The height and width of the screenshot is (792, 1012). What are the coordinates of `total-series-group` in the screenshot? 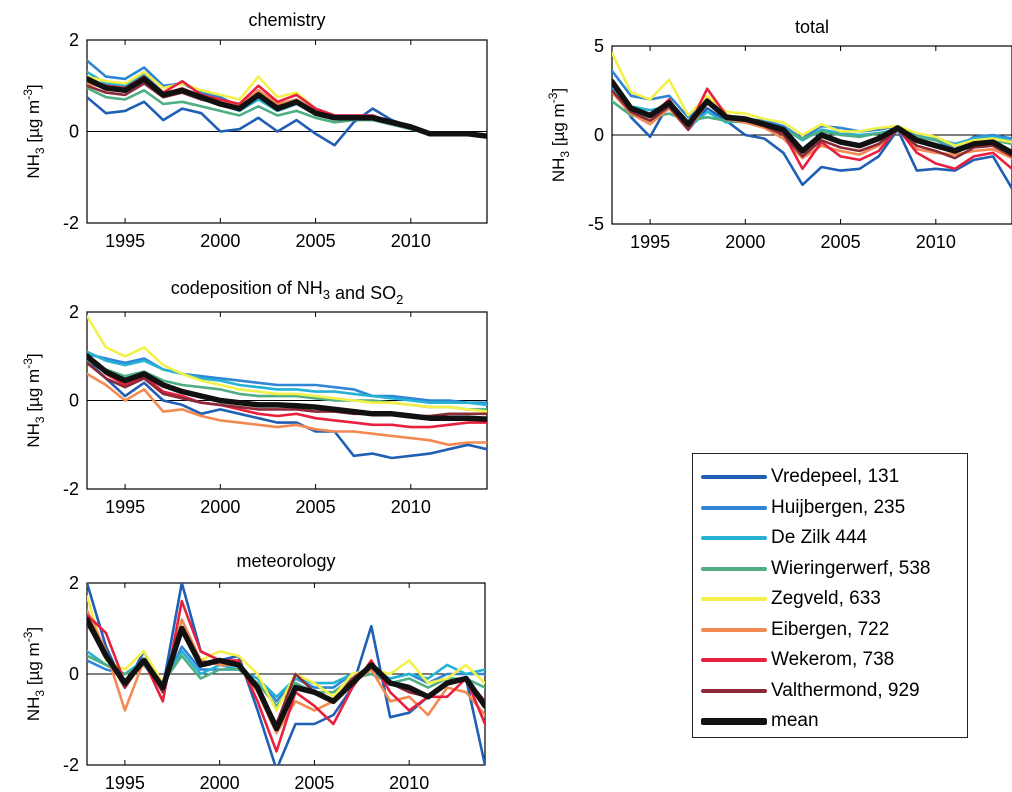 It's located at (812, 120).